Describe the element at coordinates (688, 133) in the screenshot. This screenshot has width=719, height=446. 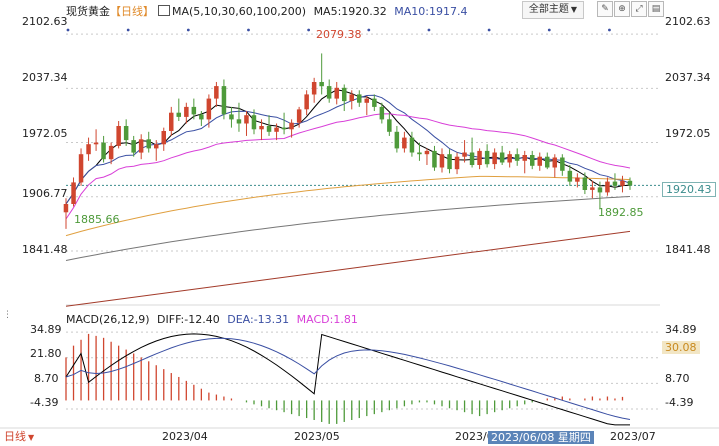
I see `y-tick-right: 1972.05` at that location.